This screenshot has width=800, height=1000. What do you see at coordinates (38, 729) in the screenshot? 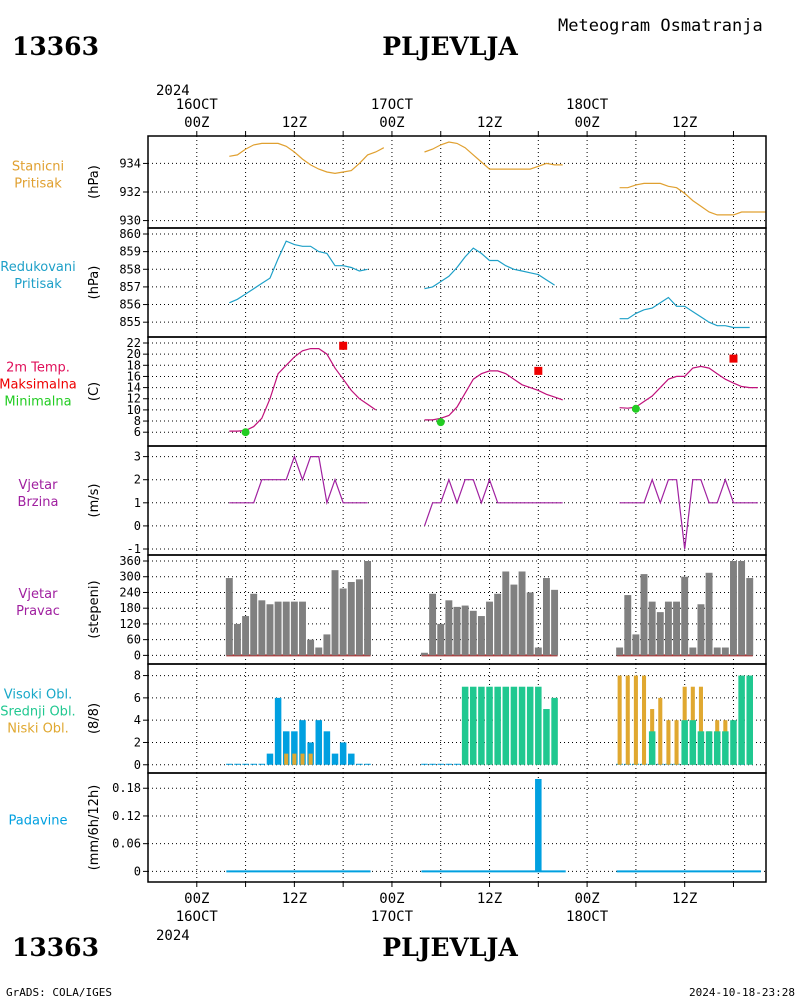
I see `cloud-cover-label: Niski Obl.` at bounding box center [38, 729].